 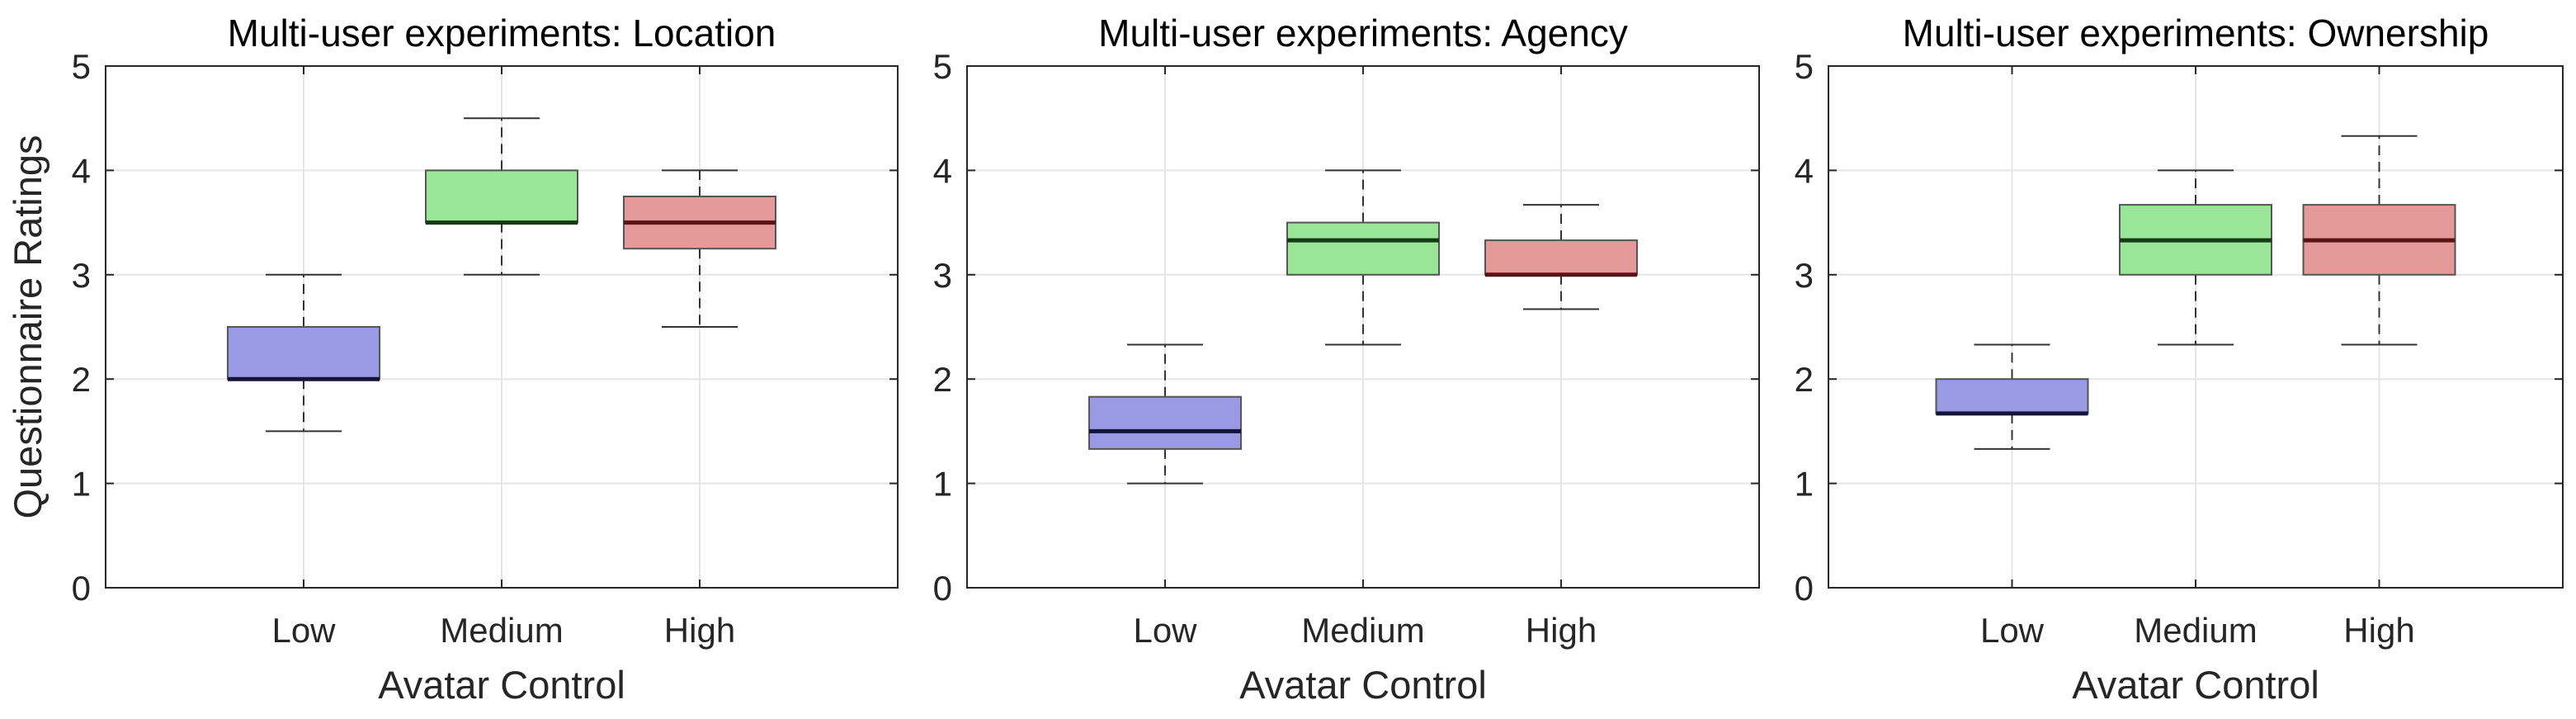 What do you see at coordinates (502, 33) in the screenshot?
I see `chart-title: Multi-user experiments: Location` at bounding box center [502, 33].